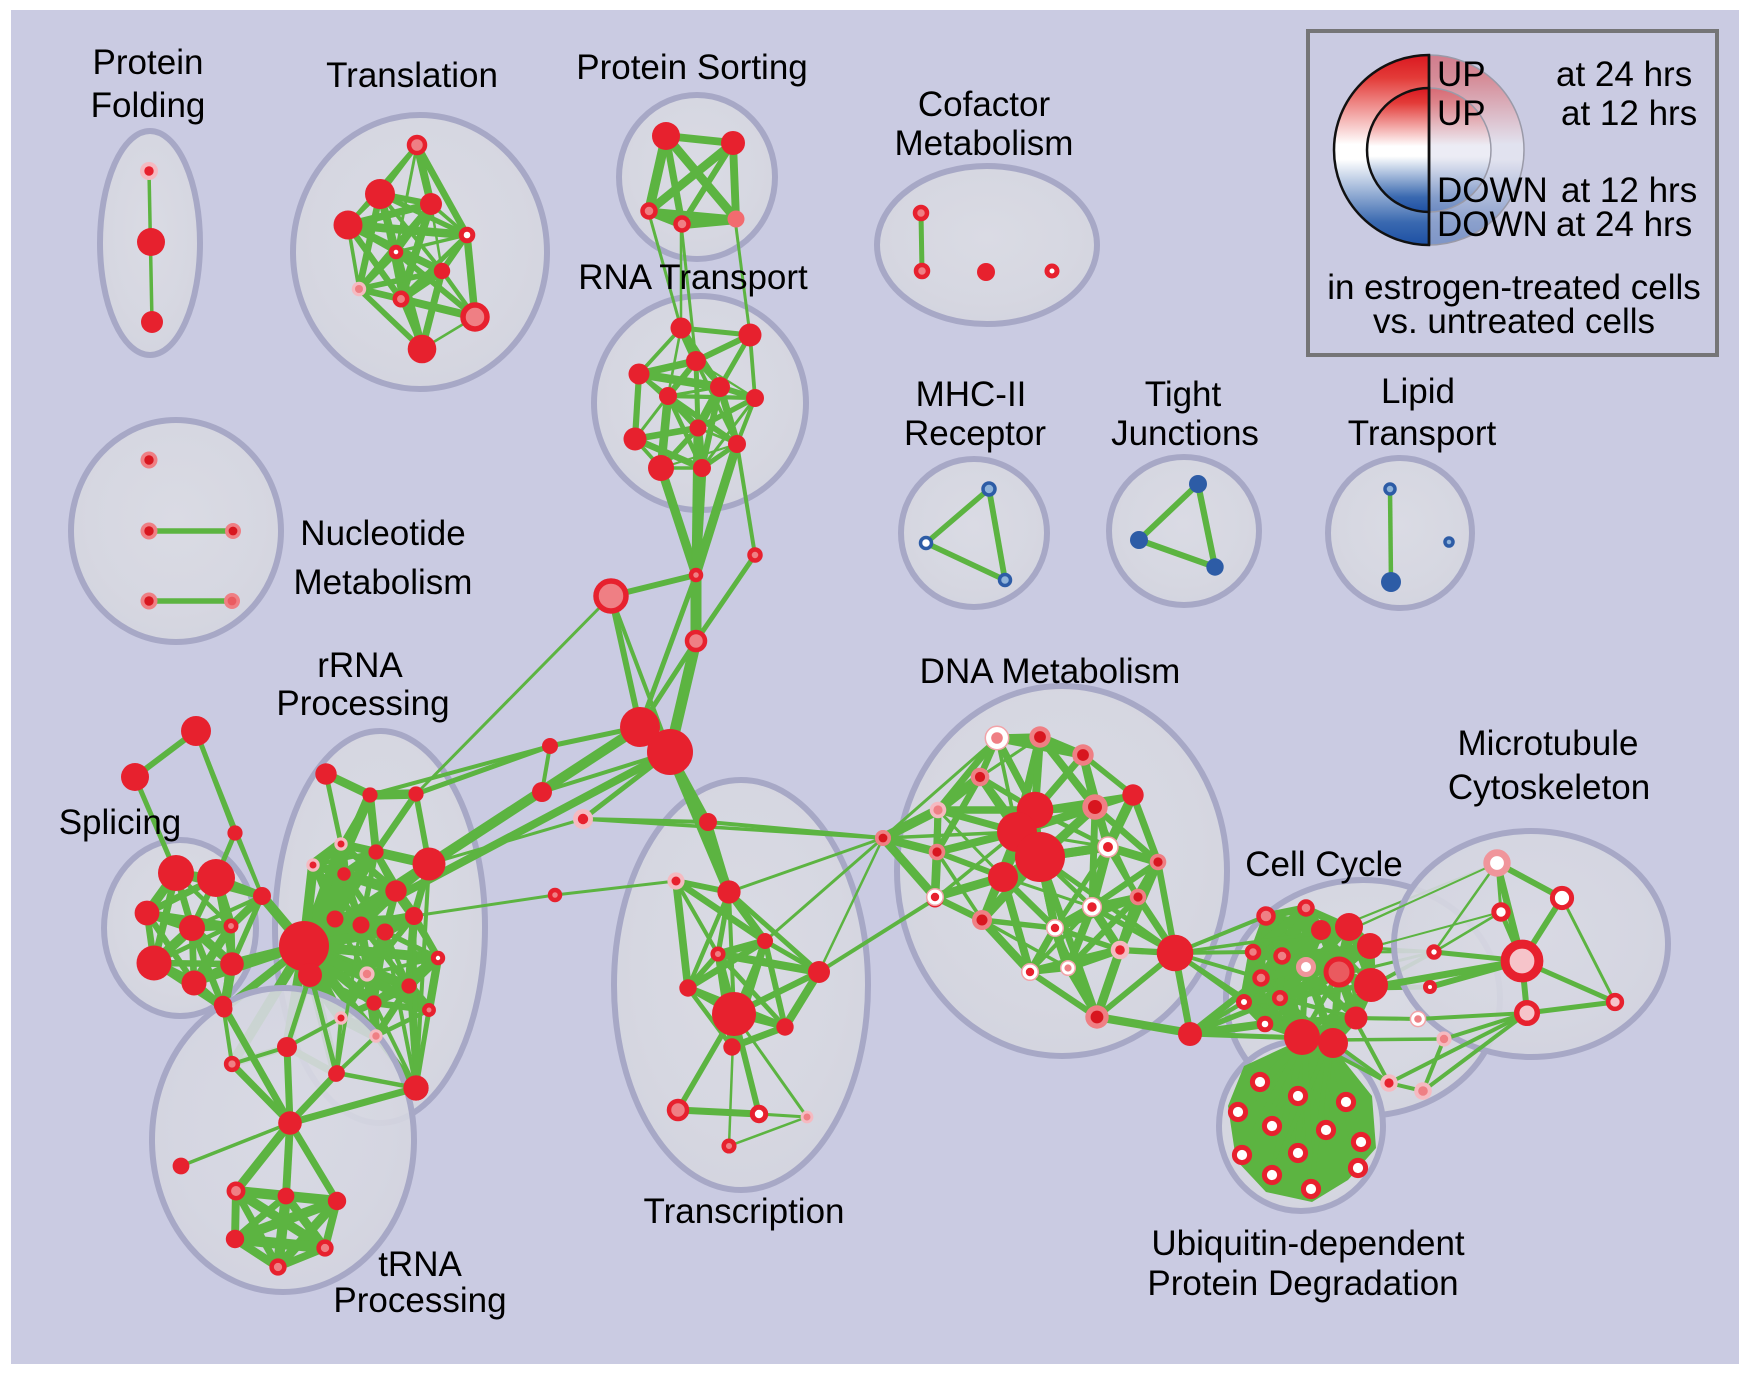 This screenshot has height=1376, width=1750. Describe the element at coordinates (1514, 321) in the screenshot. I see `svg-text: vs. untreated cells` at that location.